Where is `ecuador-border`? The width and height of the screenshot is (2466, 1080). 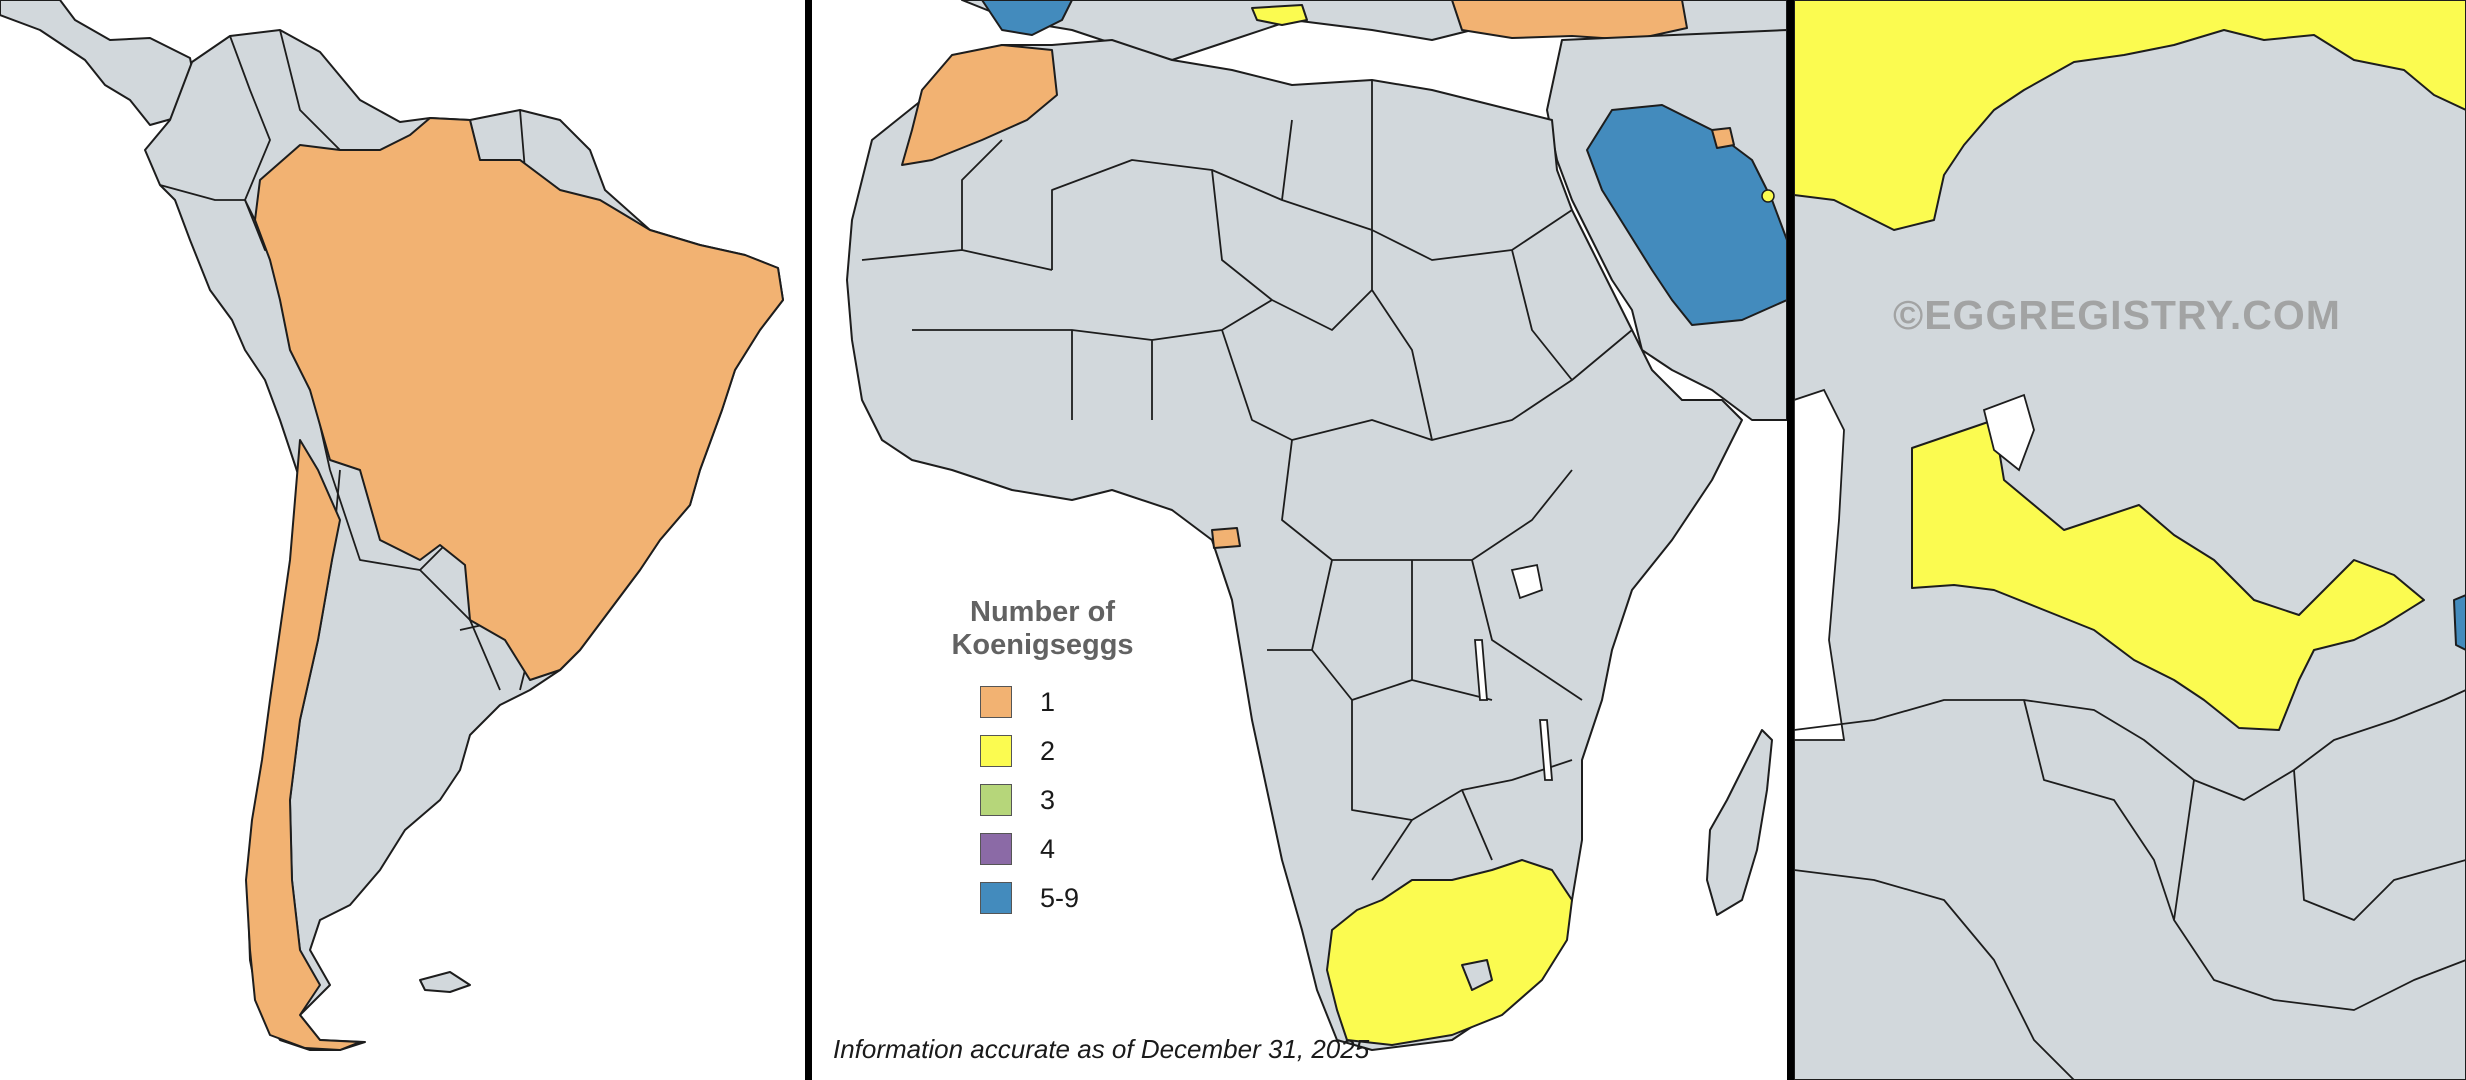 ecuador-border is located at coordinates (202, 192).